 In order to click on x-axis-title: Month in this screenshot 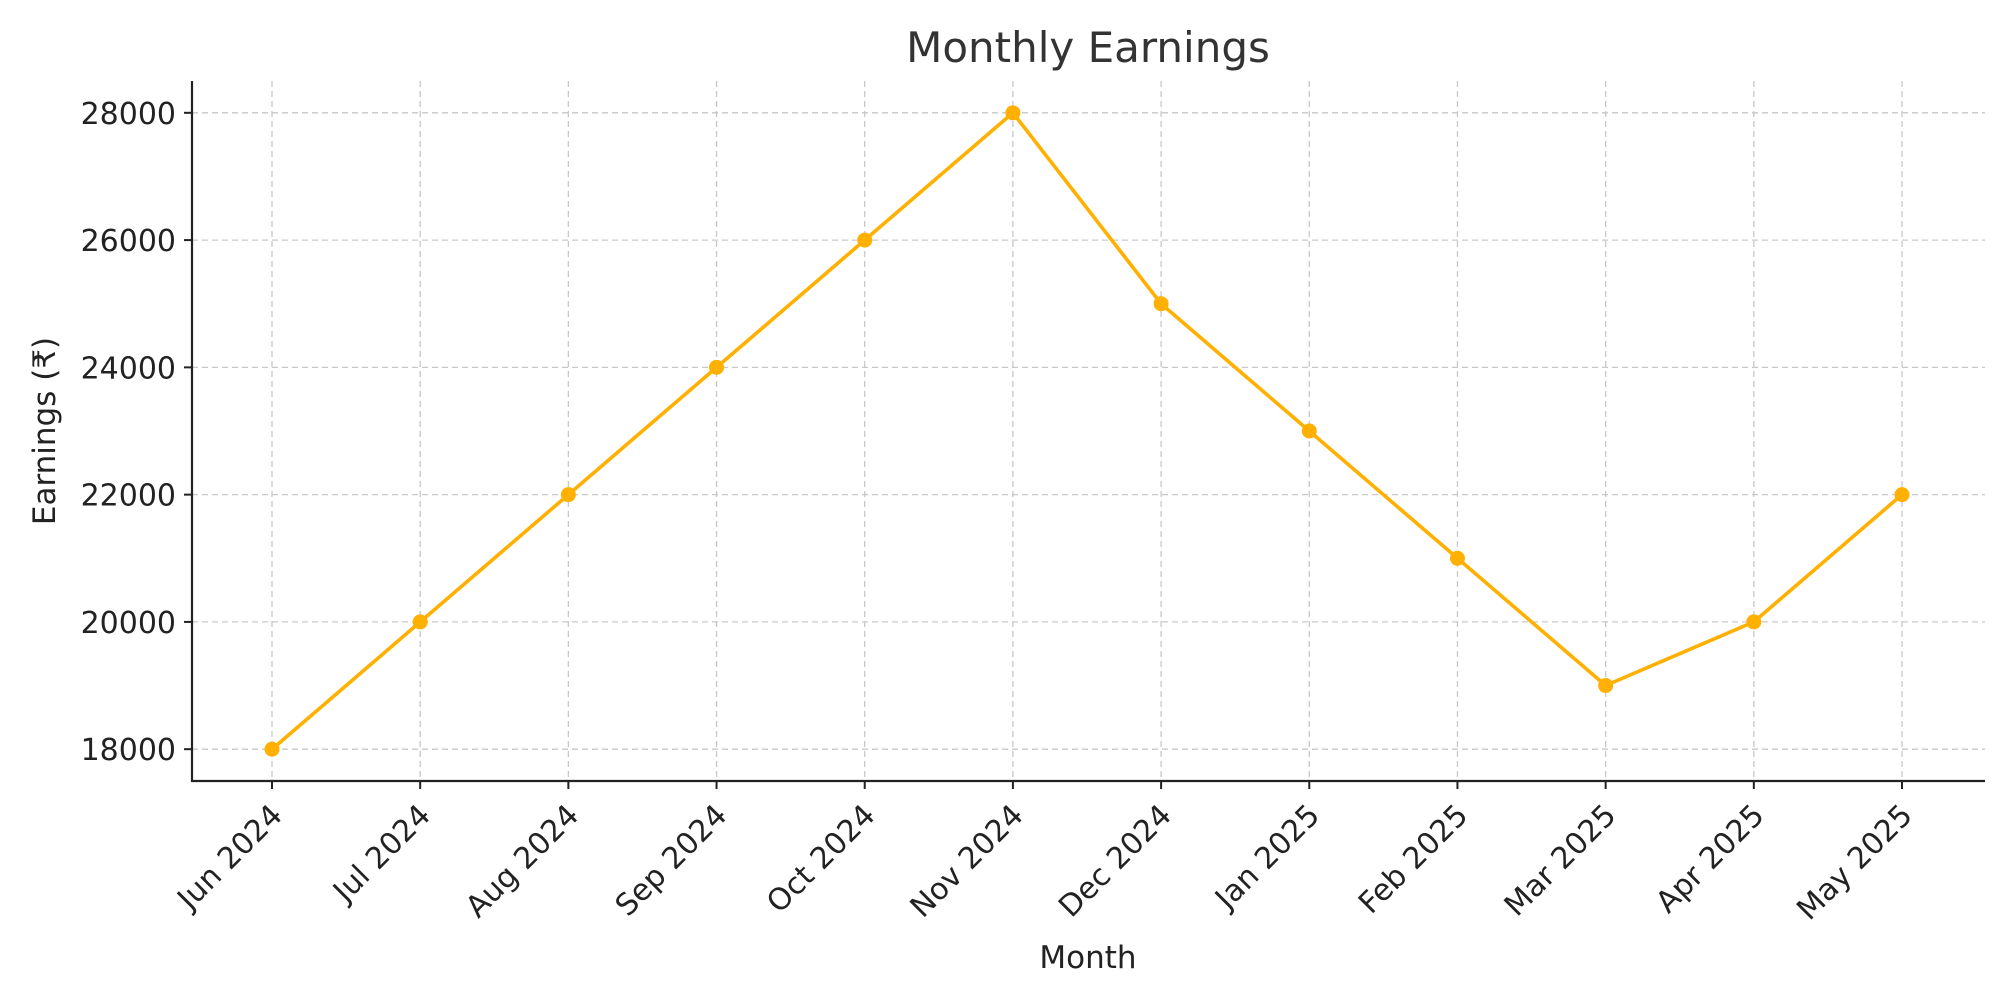, I will do `click(1087, 958)`.